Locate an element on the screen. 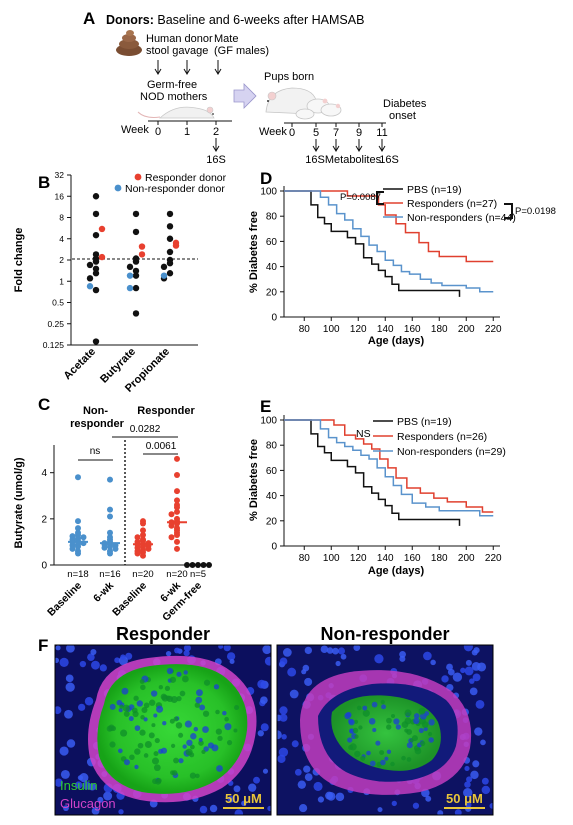  f-title-responder: Responder is located at coordinates (163, 634).